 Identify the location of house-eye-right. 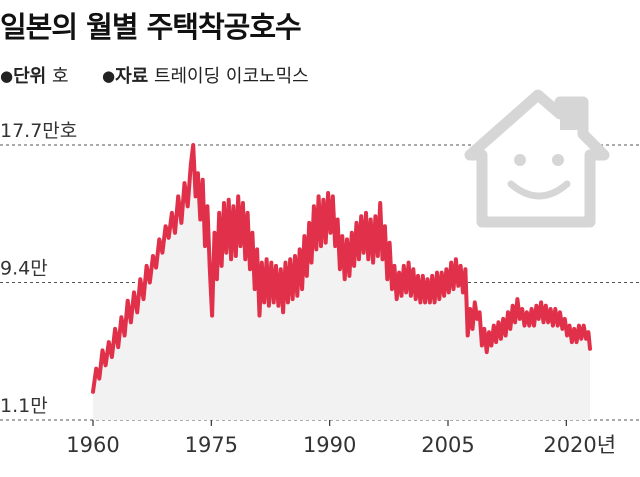
(558, 160).